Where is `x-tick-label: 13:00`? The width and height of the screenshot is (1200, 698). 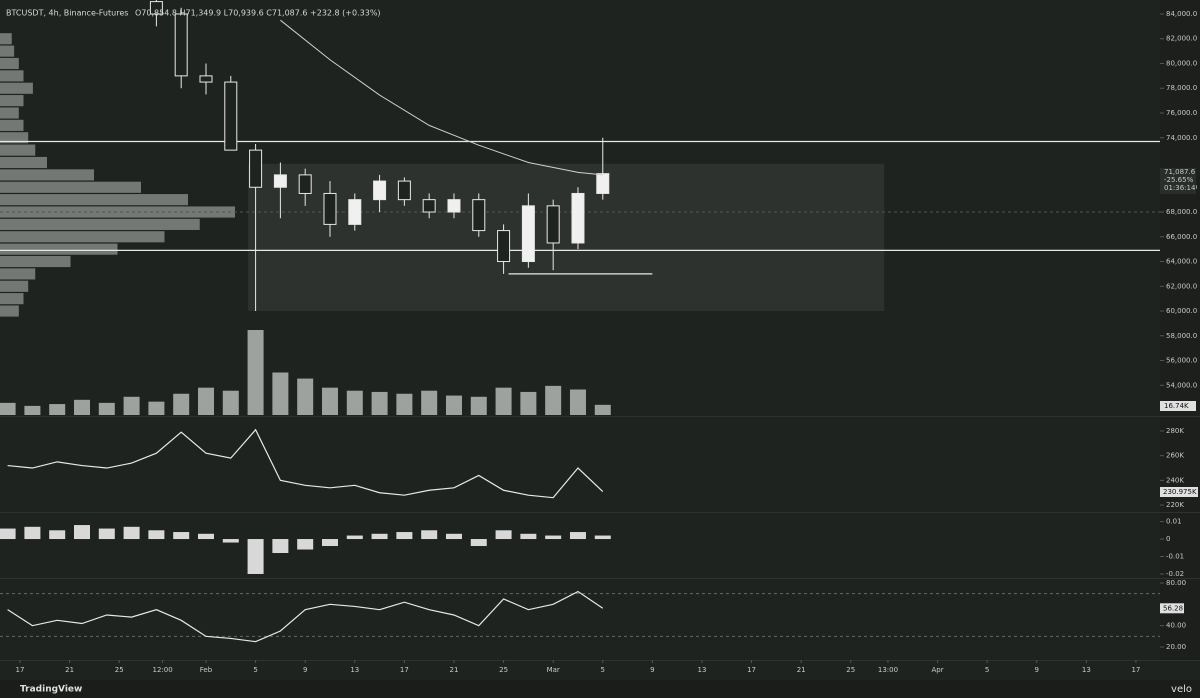
x-tick-label: 13:00 is located at coordinates (888, 670).